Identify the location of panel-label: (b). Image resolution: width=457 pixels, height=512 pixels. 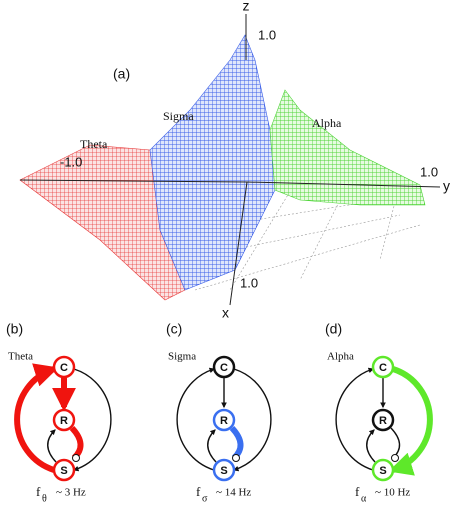
(14, 329).